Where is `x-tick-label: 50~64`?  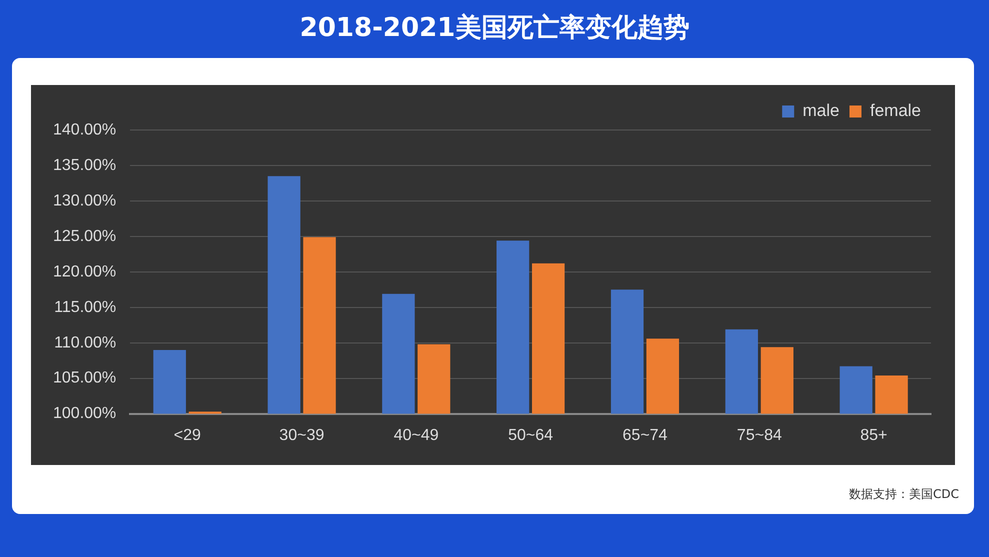 x-tick-label: 50~64 is located at coordinates (531, 435).